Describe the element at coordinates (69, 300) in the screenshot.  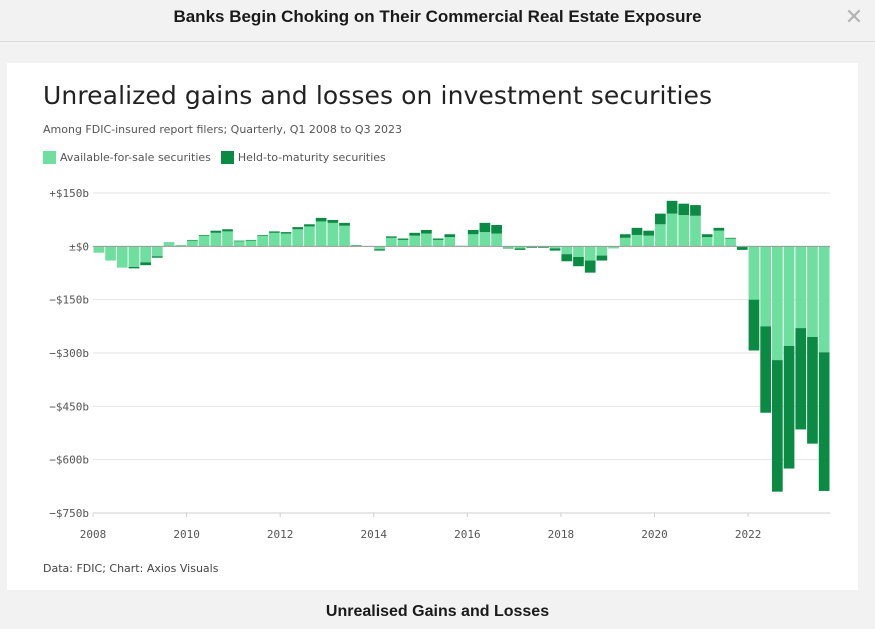
I see `y-tick-label: −$150b` at that location.